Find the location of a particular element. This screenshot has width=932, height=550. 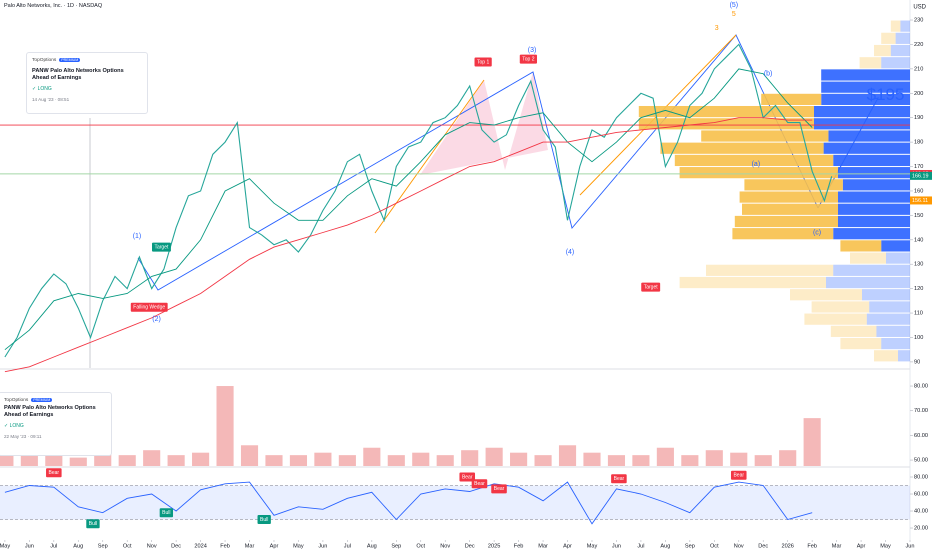

annotation-label: Target is located at coordinates (651, 288).